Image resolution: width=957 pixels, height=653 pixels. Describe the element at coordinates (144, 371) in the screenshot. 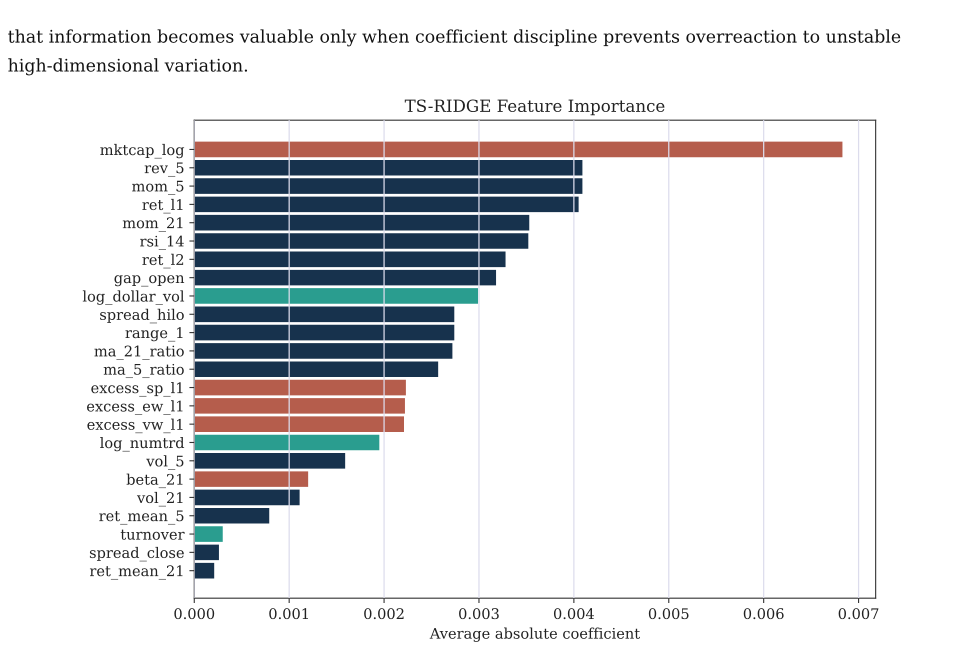

I see `y-tick-label: ma_5_ratio` at that location.